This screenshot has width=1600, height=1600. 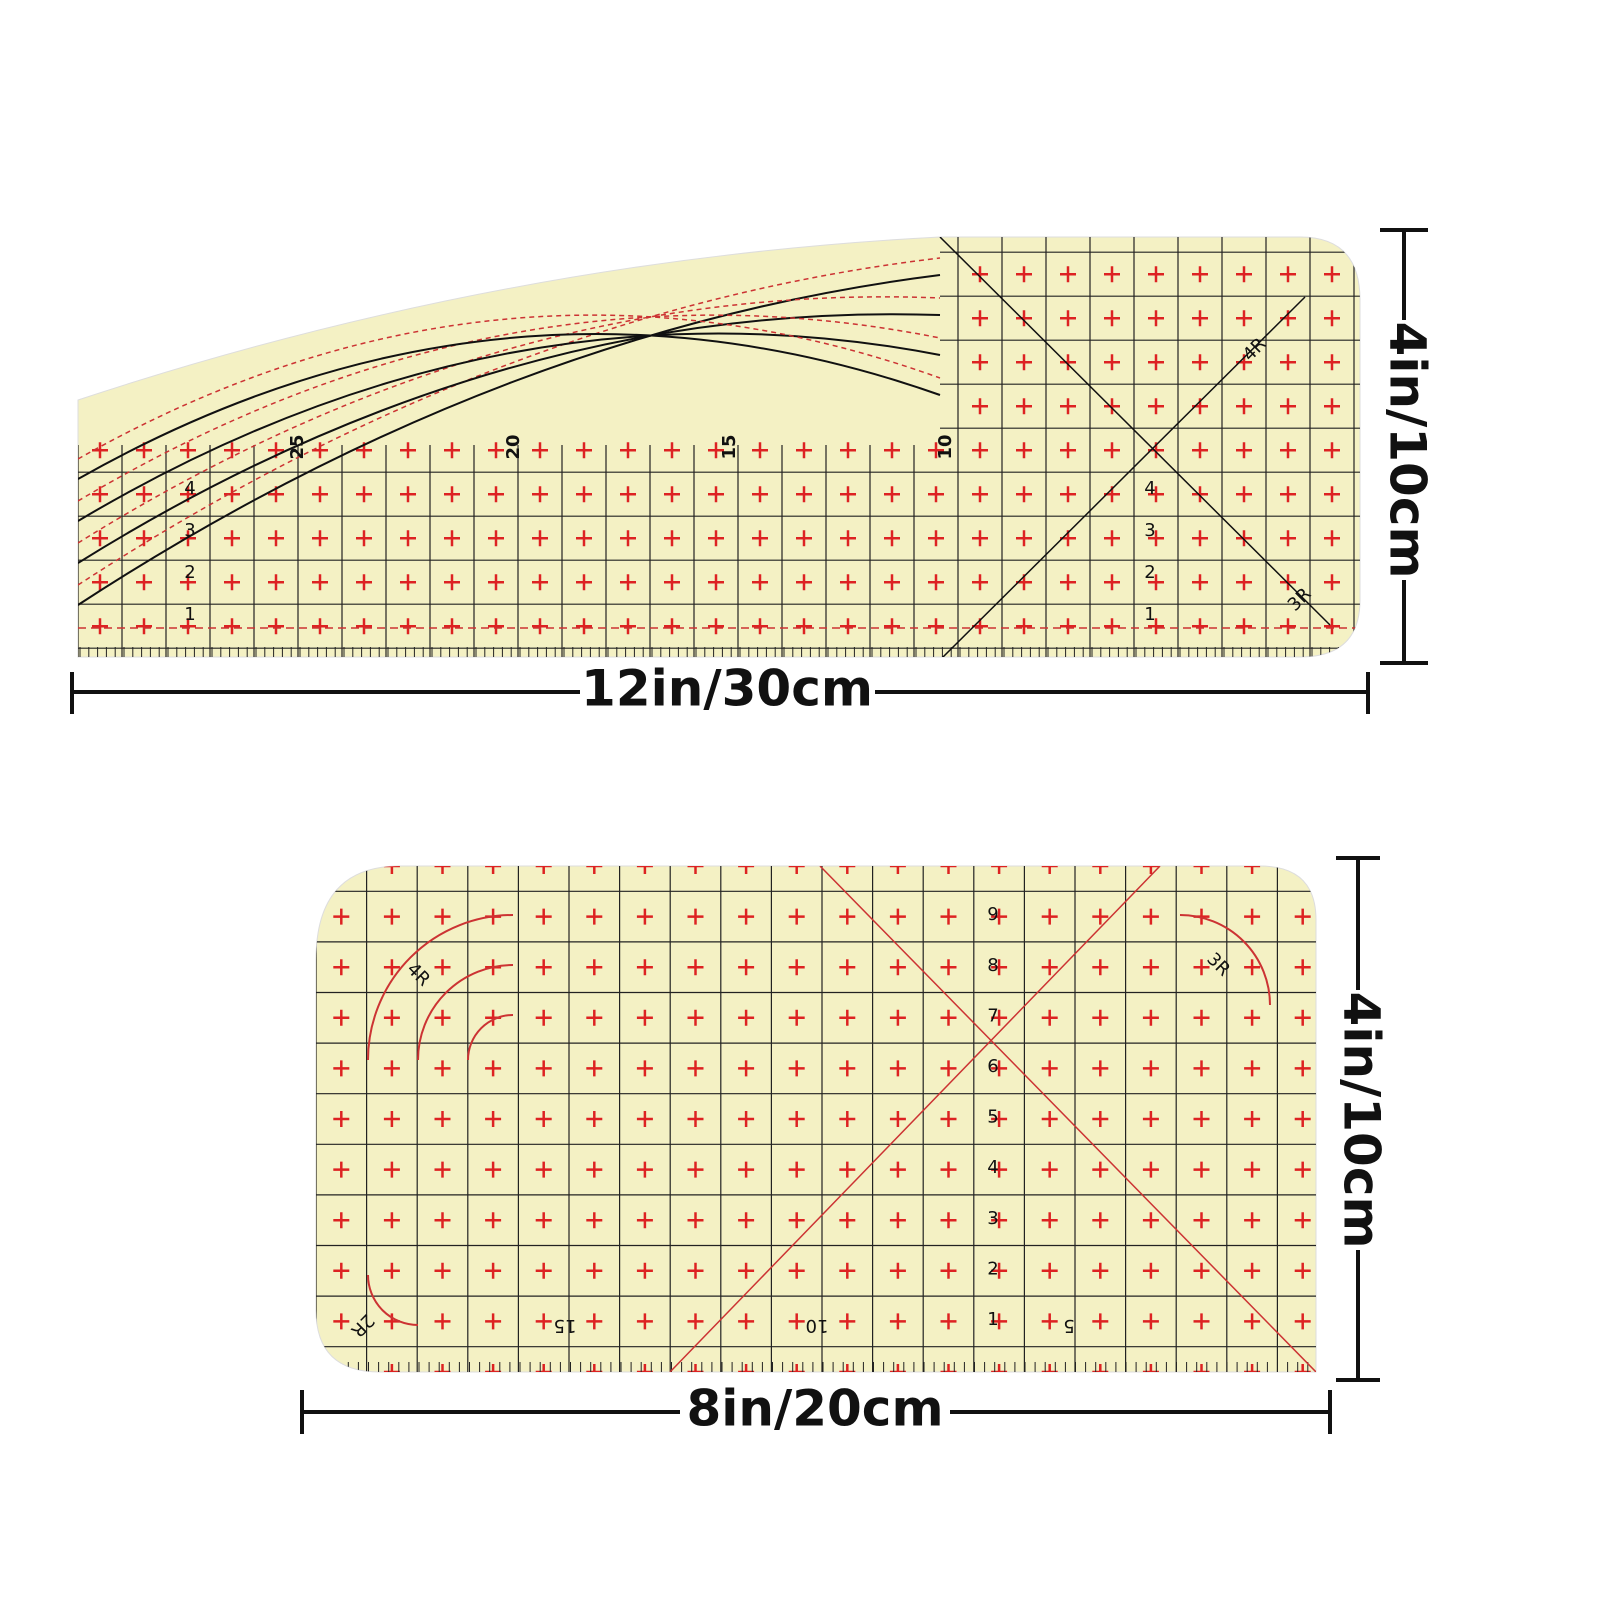 What do you see at coordinates (509, 440) in the screenshot?
I see `curve` at bounding box center [509, 440].